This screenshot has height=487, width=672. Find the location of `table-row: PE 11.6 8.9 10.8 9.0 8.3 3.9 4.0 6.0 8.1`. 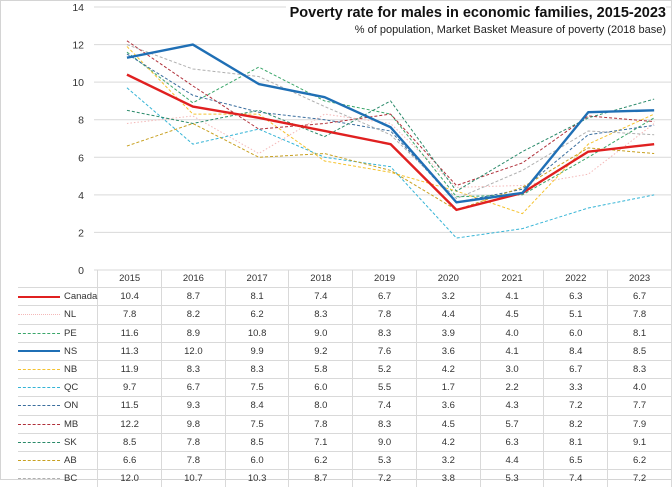

table-row: PE 11.6 8.9 10.8 9.0 8.3 3.9 4.0 6.0 8.1 is located at coordinates (345, 333).